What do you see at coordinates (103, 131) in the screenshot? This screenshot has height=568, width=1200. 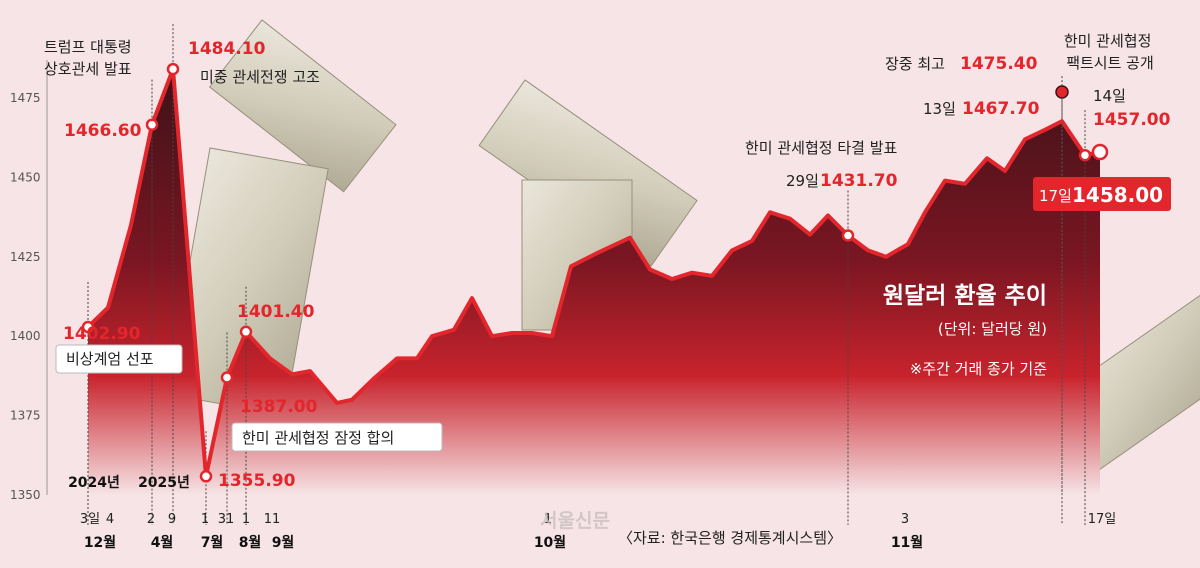 I see `annotation-value: 1466.60` at bounding box center [103, 131].